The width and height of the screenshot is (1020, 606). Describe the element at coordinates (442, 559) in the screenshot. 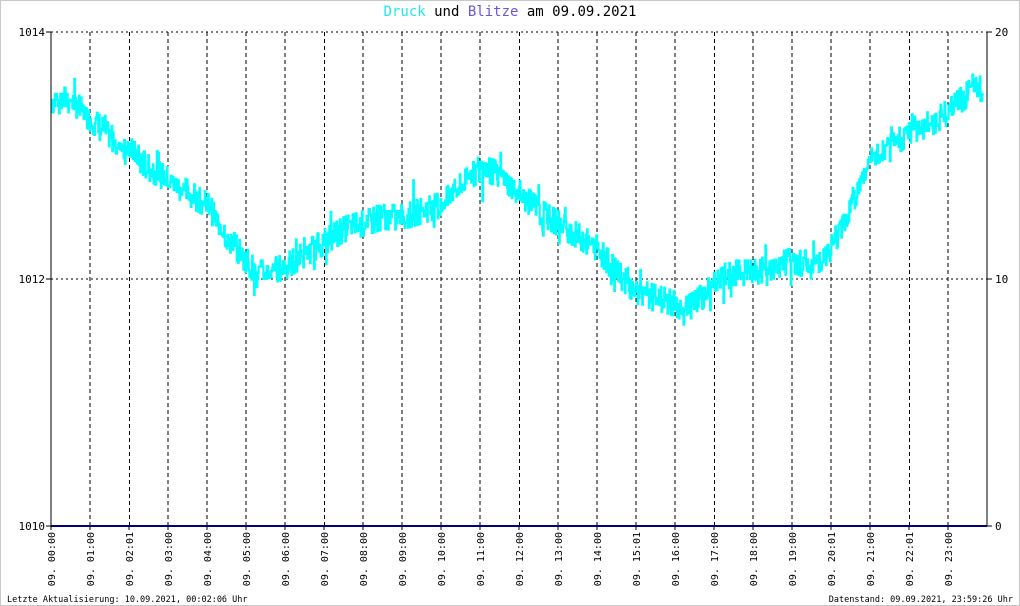

I see `x-tick-label: 09. 10:00` at that location.